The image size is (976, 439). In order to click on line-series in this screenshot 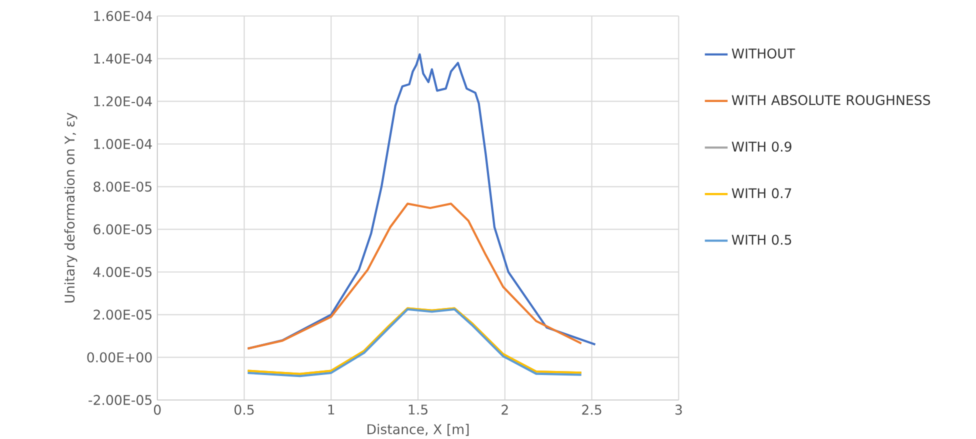, I will do `click(414, 276)`.